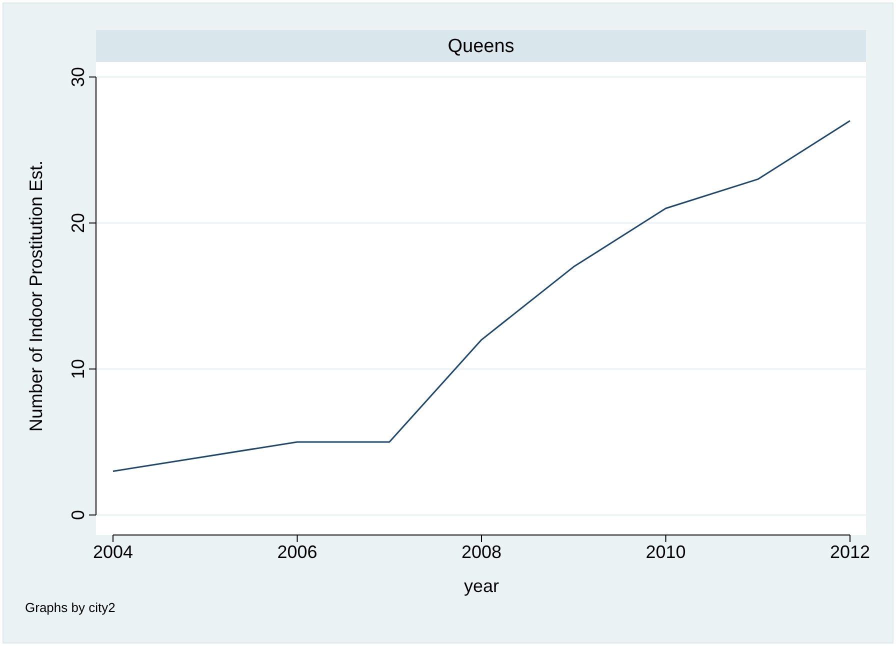 The height and width of the screenshot is (646, 896). What do you see at coordinates (78, 369) in the screenshot?
I see `y-tick-label: 10` at bounding box center [78, 369].